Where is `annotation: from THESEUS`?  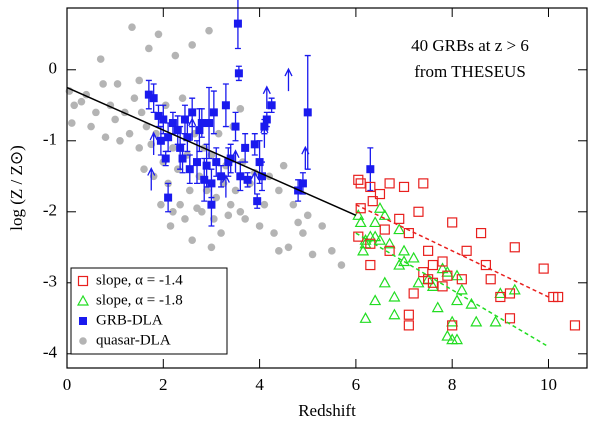 annotation: from THESEUS is located at coordinates (470, 71).